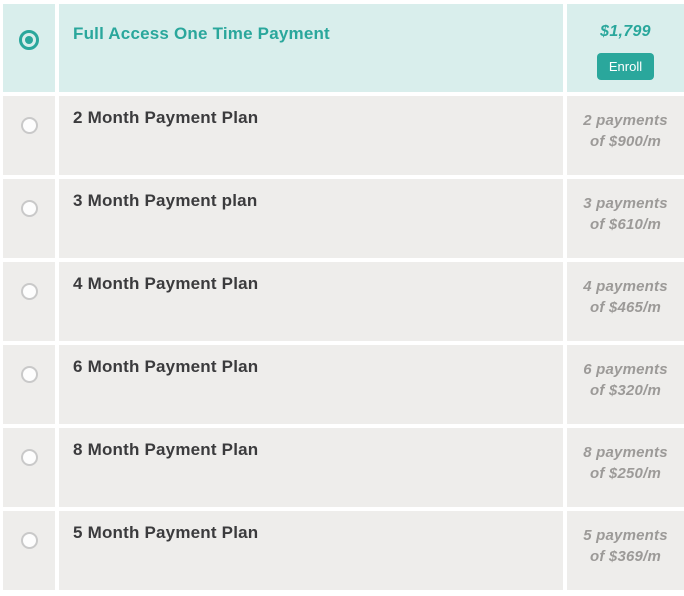 The width and height of the screenshot is (684, 596). What do you see at coordinates (625, 535) in the screenshot?
I see `payments-line1: 5 payments` at bounding box center [625, 535].